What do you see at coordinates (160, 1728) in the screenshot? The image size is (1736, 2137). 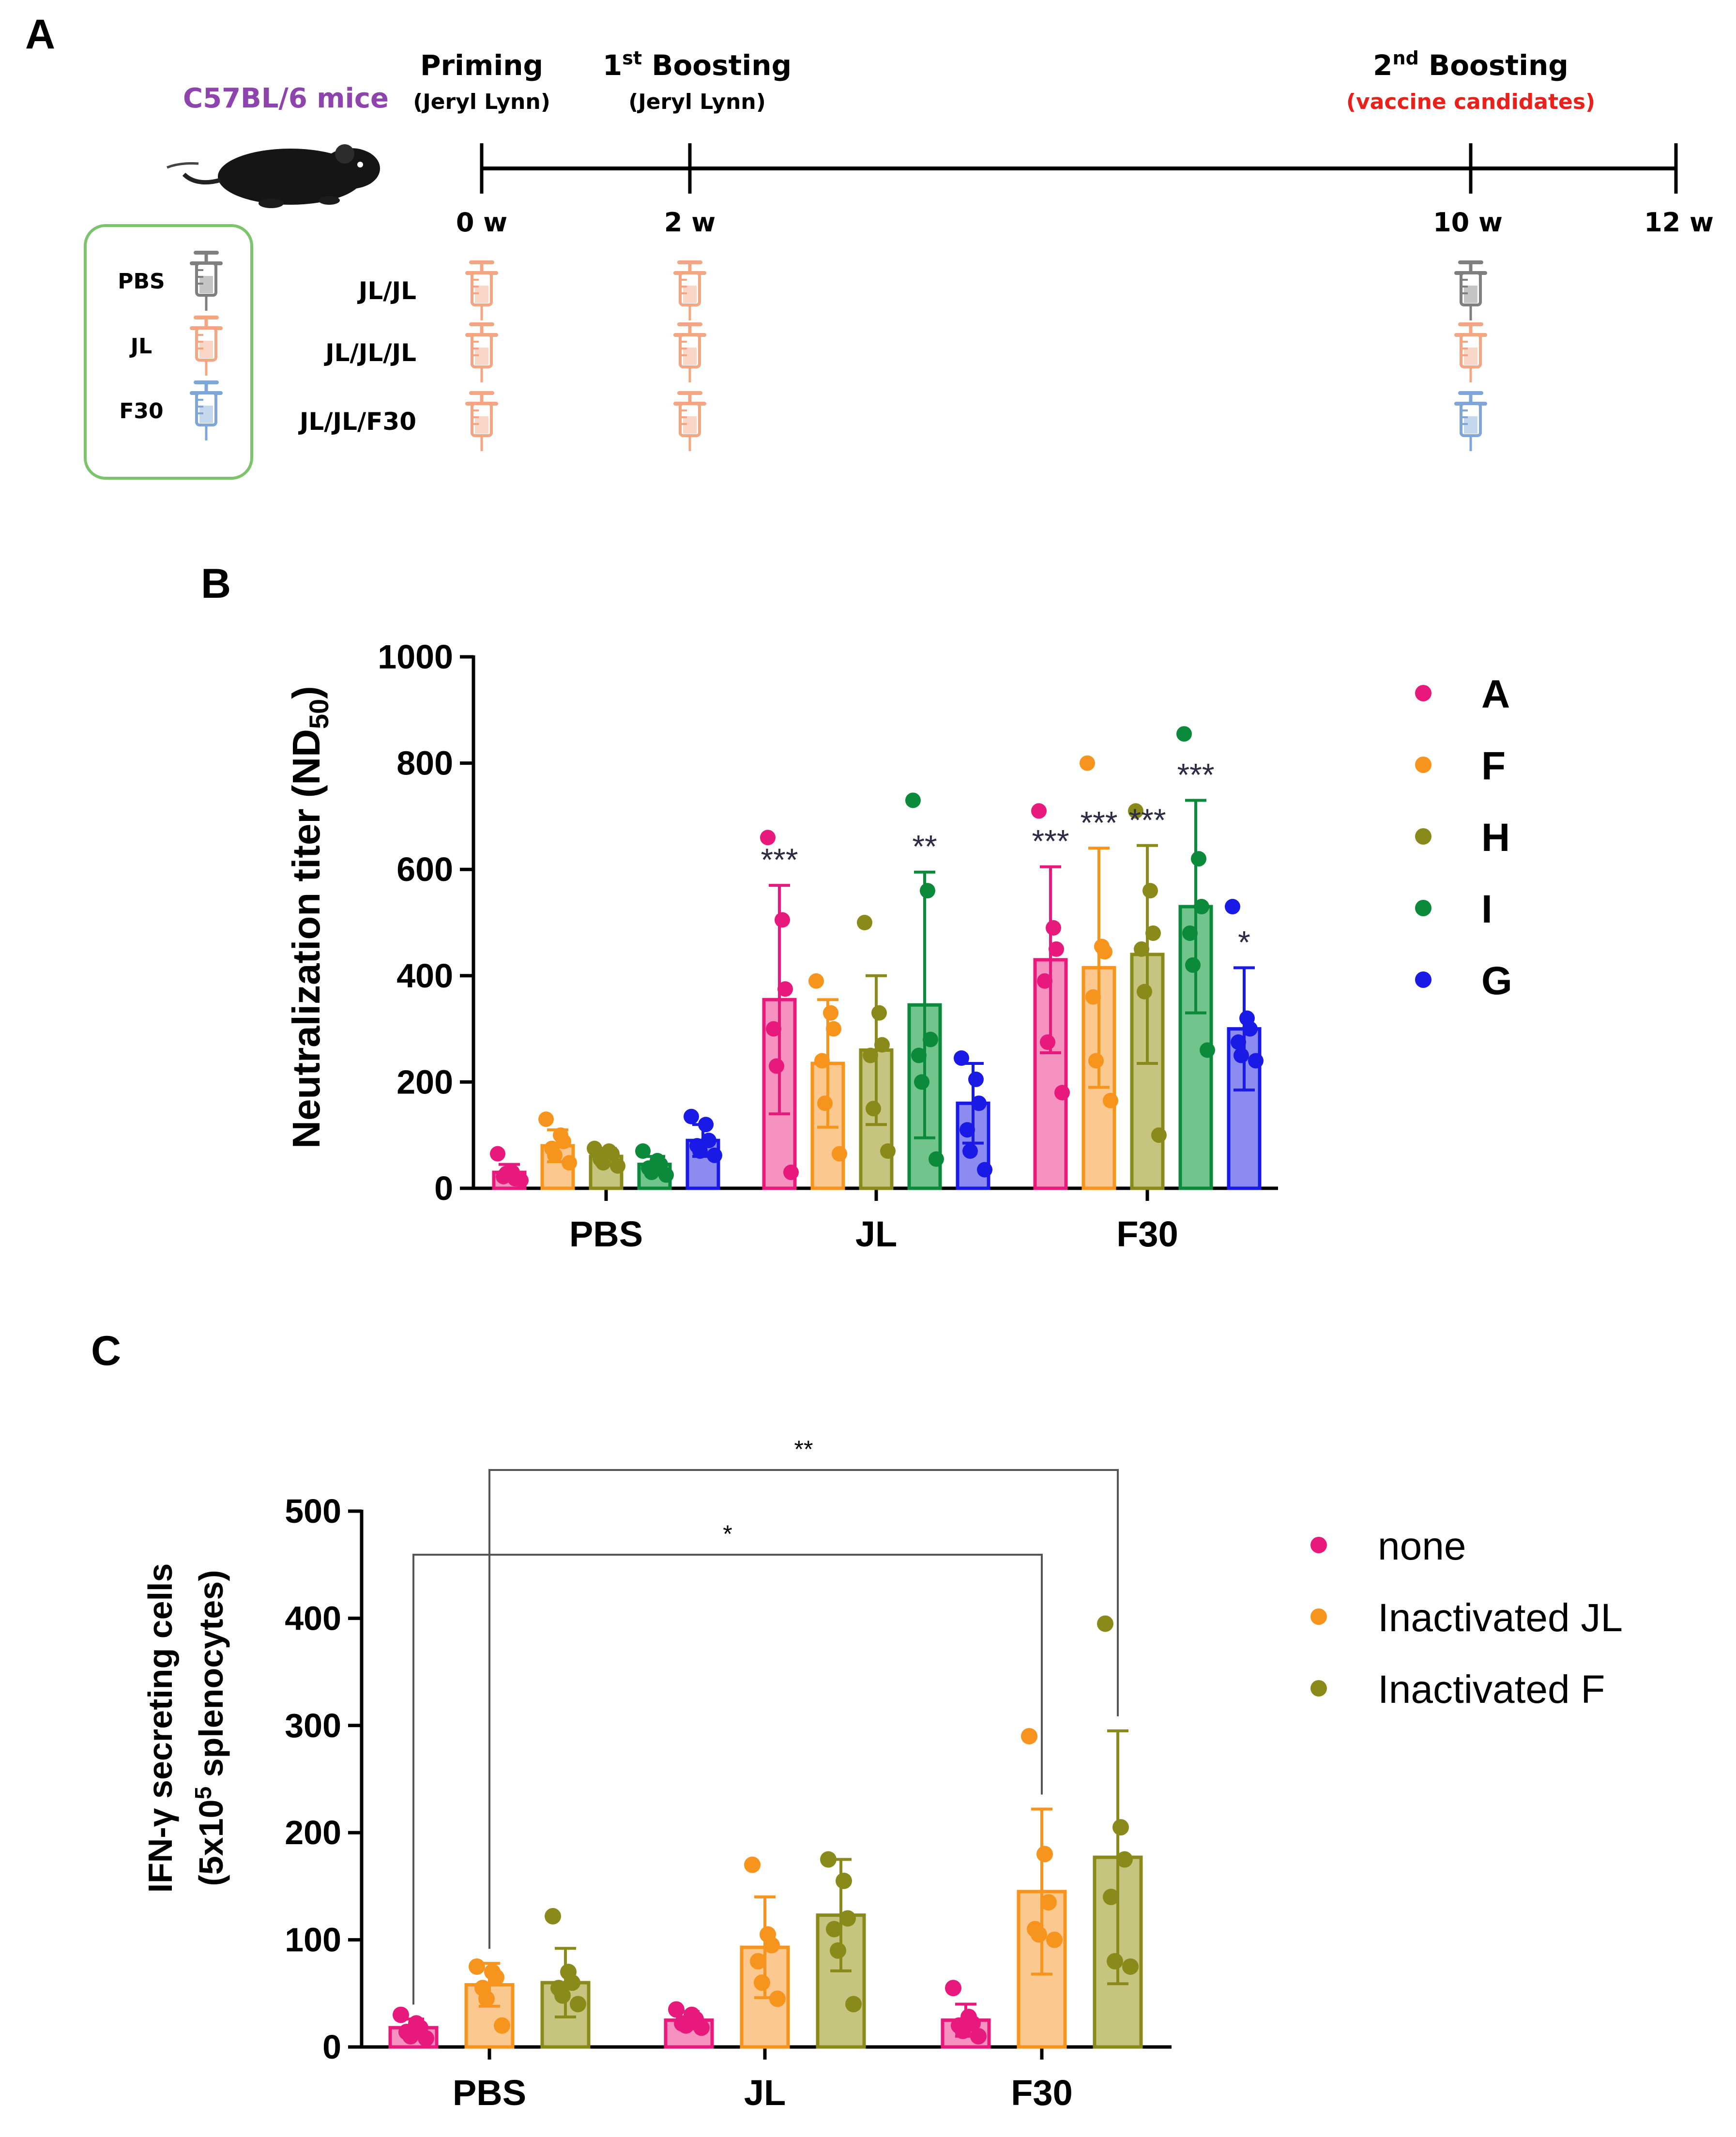 I see `y-axis-title-c-line1: IFN-γ secreting cells` at bounding box center [160, 1728].